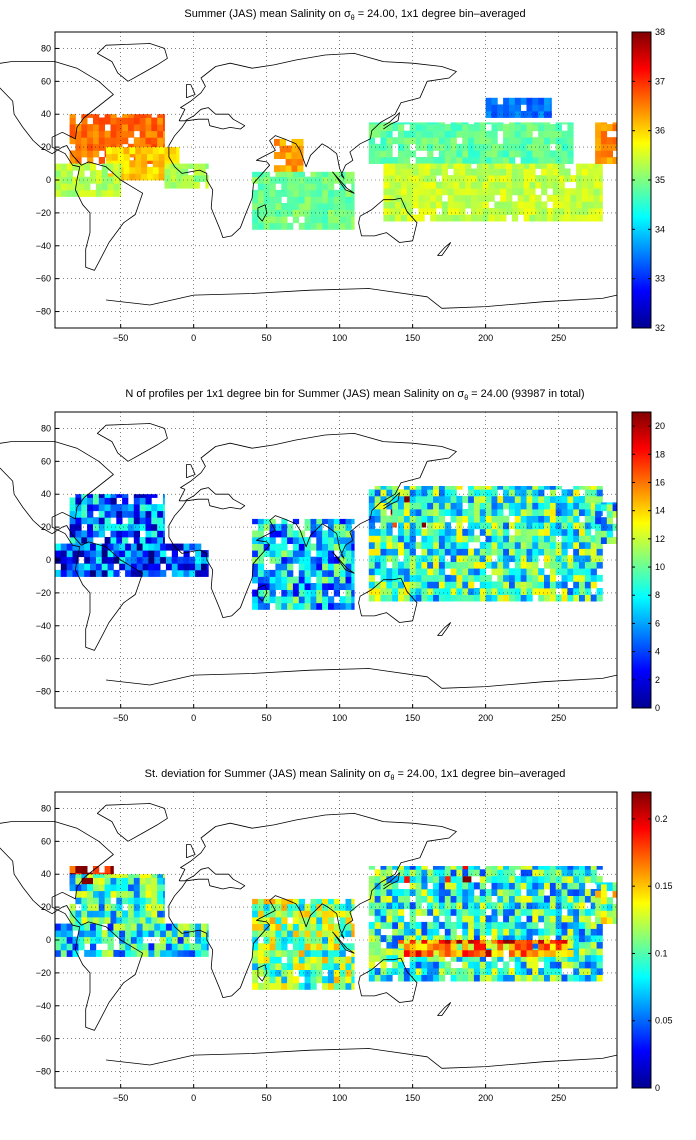  I want to click on x-tick-label: 200, so click(485, 1098).